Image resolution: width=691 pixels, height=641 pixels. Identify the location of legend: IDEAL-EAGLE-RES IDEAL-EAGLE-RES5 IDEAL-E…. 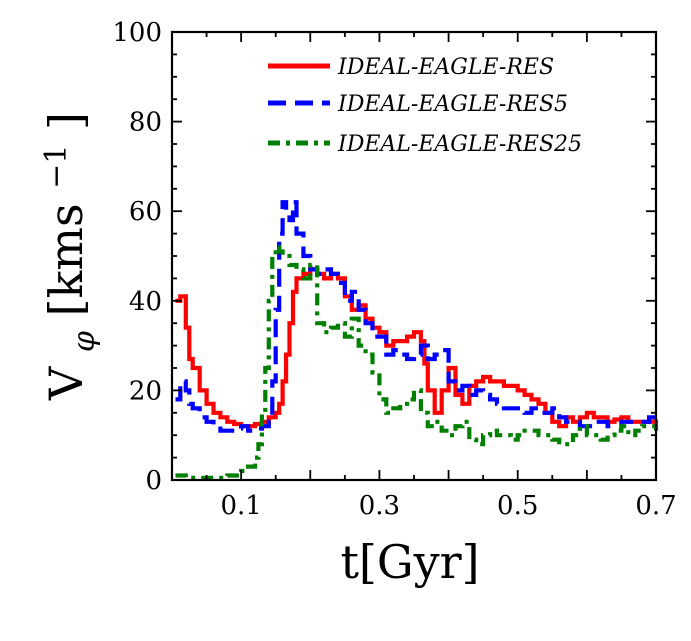
(425, 106).